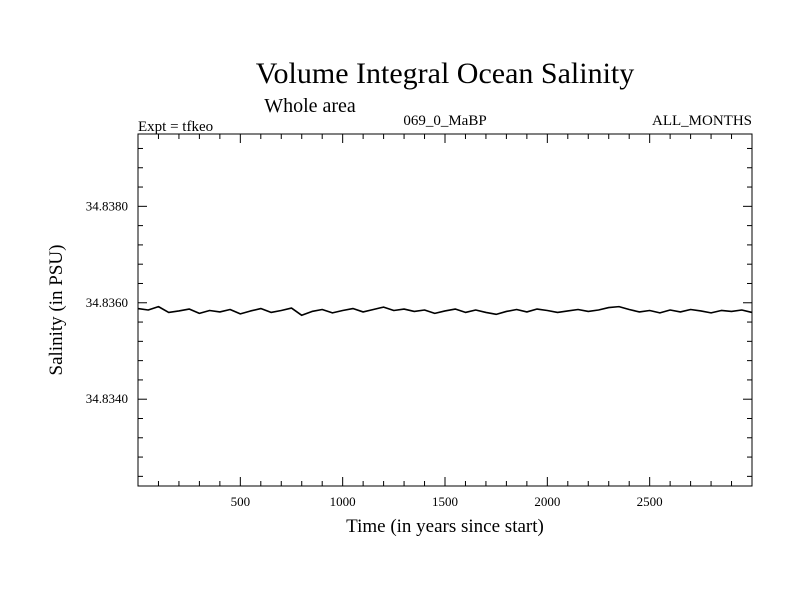 The width and height of the screenshot is (800, 600). What do you see at coordinates (702, 121) in the screenshot?
I see `header-right-label: ALL_MONTHS` at bounding box center [702, 121].